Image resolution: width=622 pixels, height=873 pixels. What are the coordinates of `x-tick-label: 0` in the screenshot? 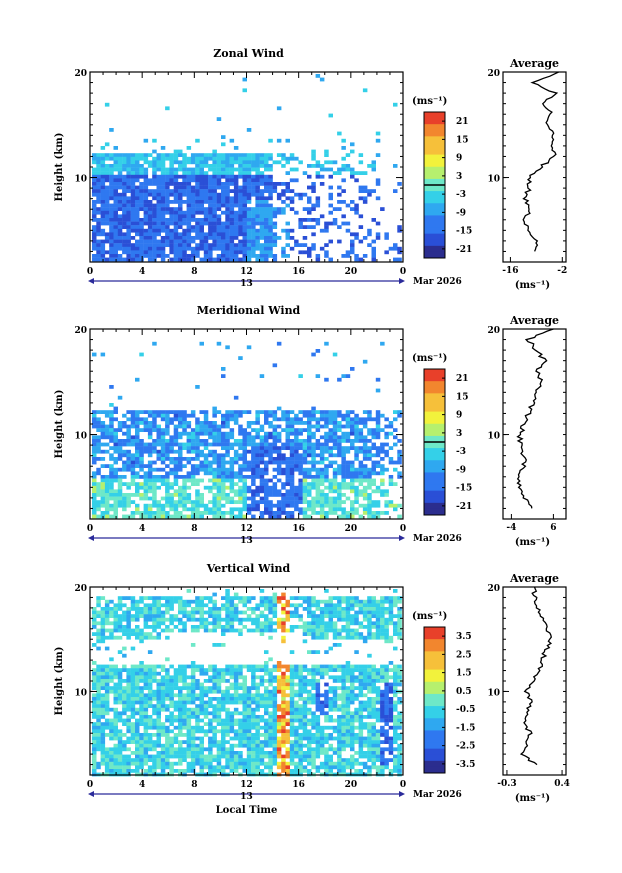 It's located at (90, 272).